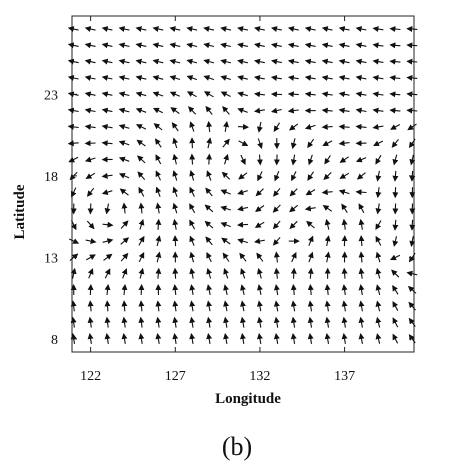 The image size is (474, 474). I want to click on x-axis-title: Longitude, so click(248, 399).